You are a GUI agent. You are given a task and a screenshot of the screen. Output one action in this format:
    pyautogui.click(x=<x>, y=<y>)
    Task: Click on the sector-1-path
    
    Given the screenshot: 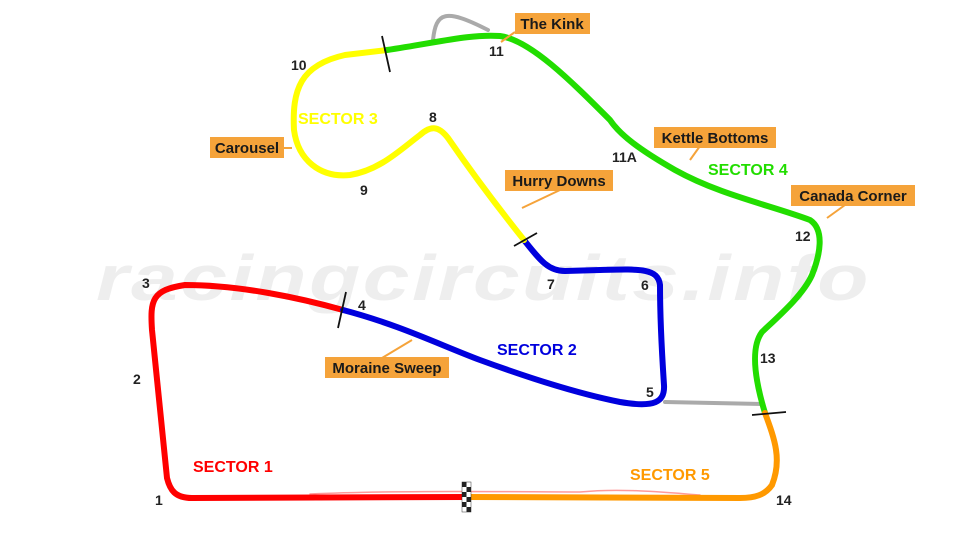 What is the action you would take?
    pyautogui.click(x=308, y=391)
    